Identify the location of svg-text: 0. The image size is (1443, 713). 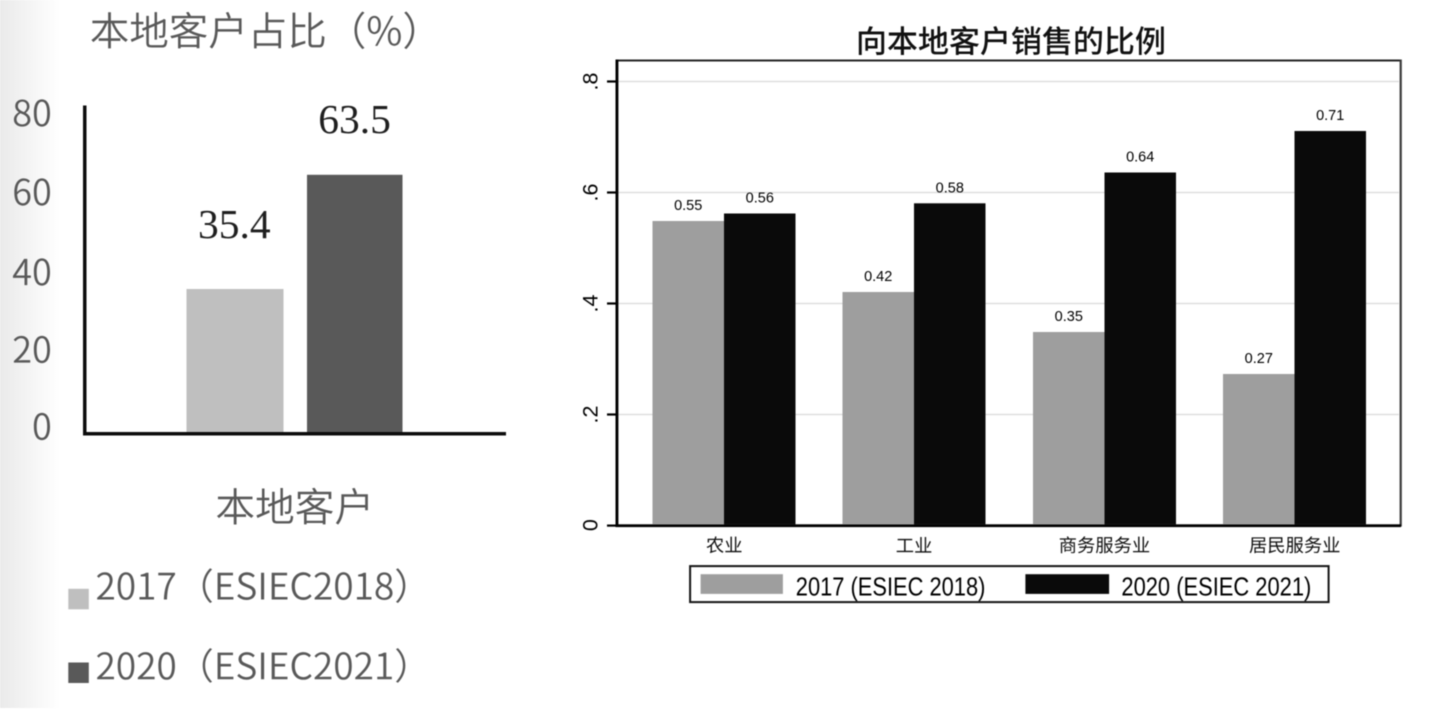
(591, 525).